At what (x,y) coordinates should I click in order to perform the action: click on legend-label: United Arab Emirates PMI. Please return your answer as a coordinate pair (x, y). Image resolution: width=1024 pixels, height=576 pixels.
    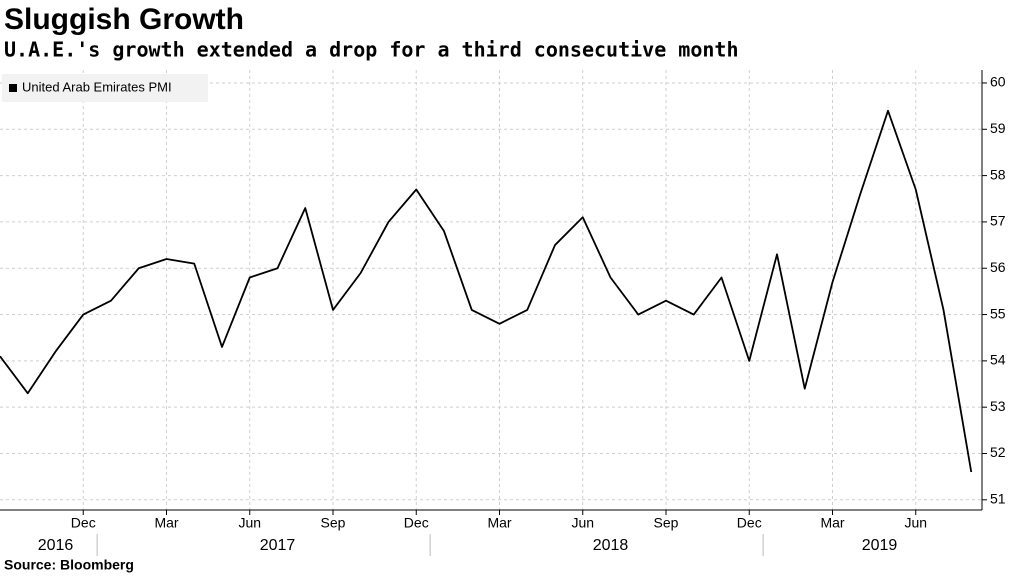
    Looking at the image, I should click on (97, 86).